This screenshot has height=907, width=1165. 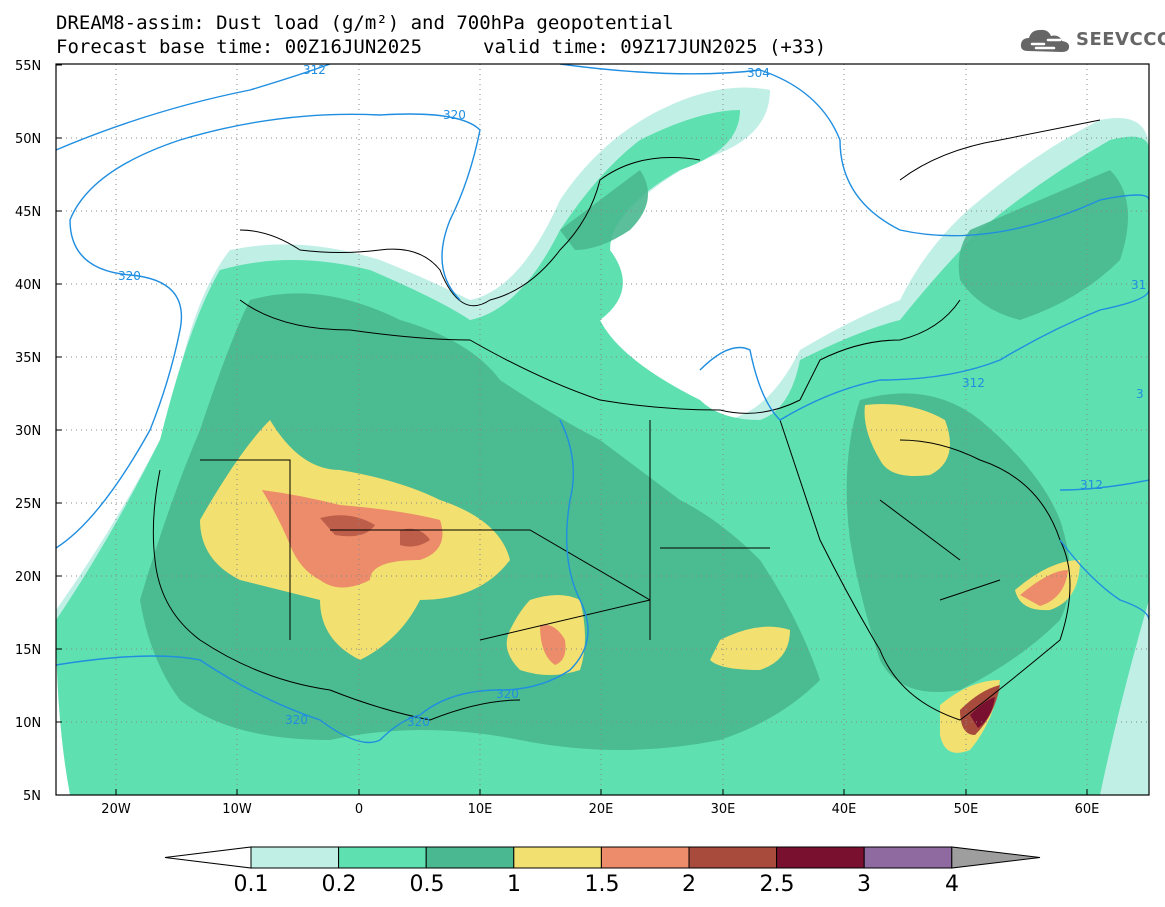 What do you see at coordinates (982, 712) in the screenshot?
I see `dust-band-2.5` at bounding box center [982, 712].